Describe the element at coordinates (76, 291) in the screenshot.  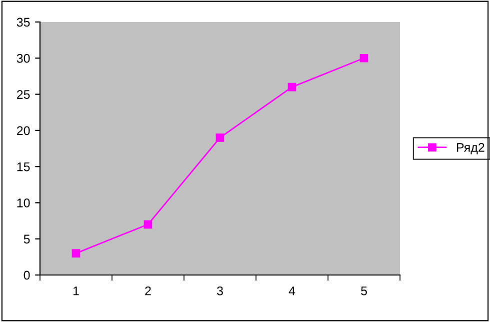
I see `x-tick-label: 1` at that location.